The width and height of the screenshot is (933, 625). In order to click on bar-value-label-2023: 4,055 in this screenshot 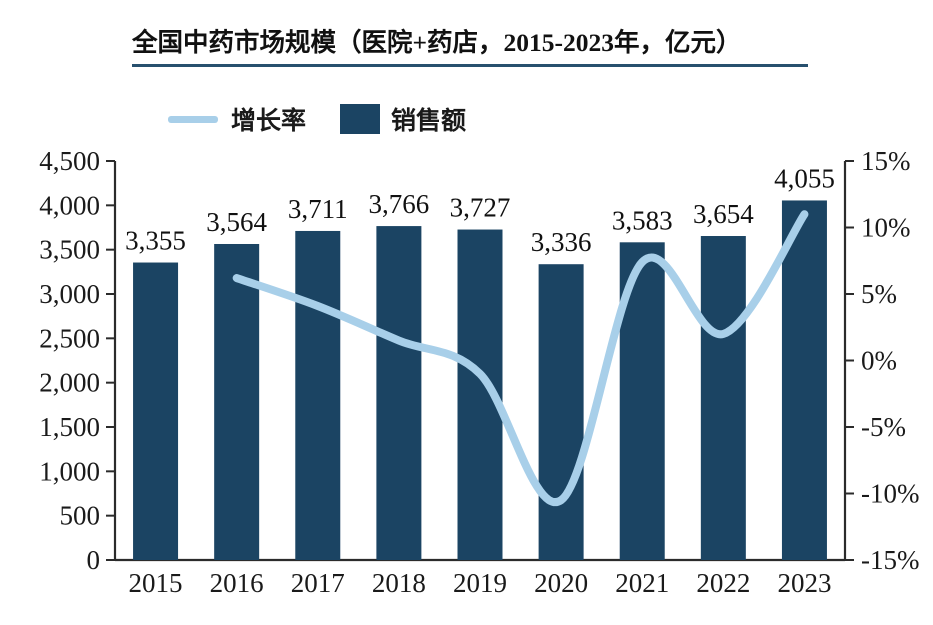, I will do `click(804, 178)`.